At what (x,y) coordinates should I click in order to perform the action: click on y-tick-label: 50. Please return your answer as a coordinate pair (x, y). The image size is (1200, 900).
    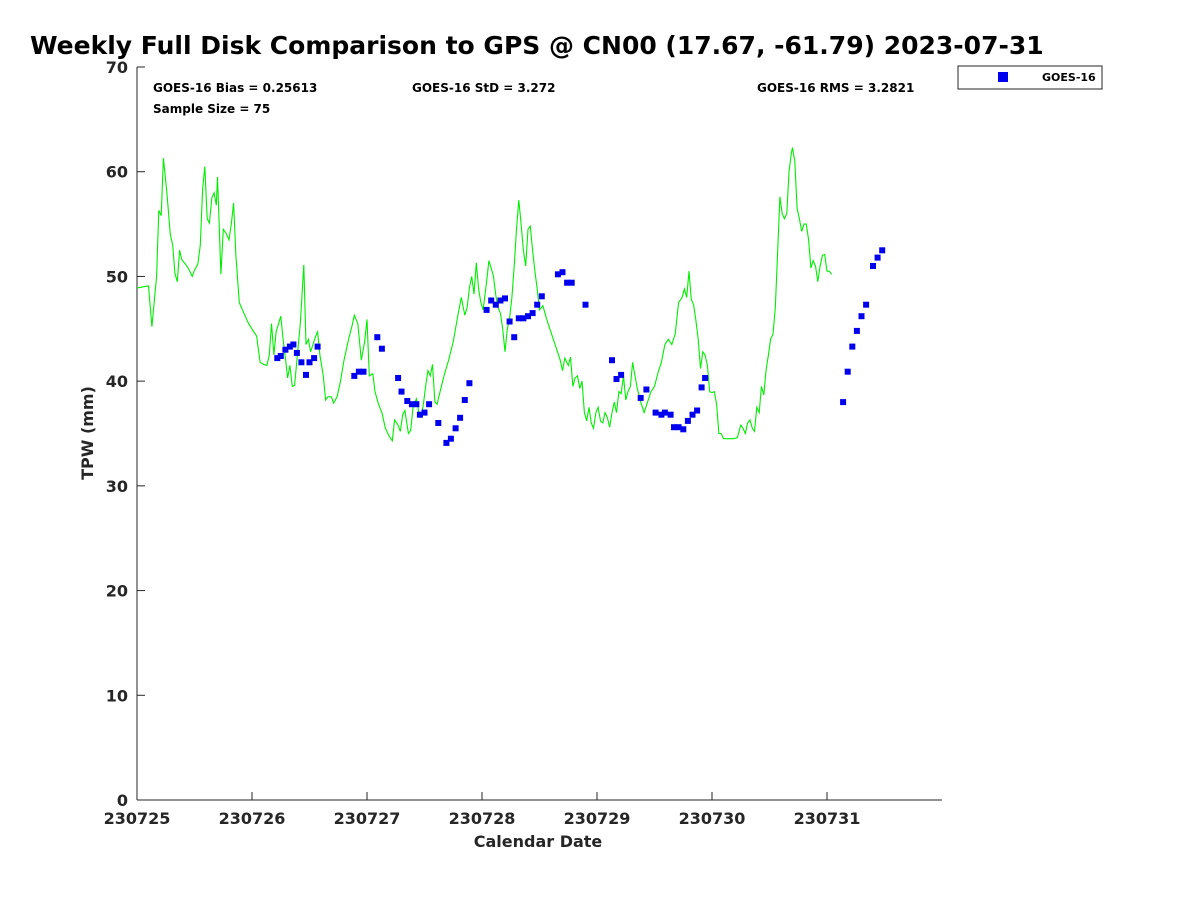
    Looking at the image, I should click on (117, 276).